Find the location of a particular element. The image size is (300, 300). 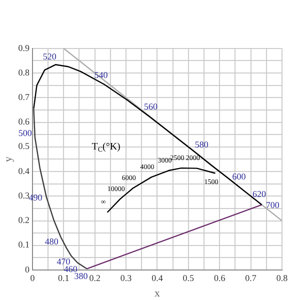

y-tick-label: 0.3 is located at coordinates (24, 195).